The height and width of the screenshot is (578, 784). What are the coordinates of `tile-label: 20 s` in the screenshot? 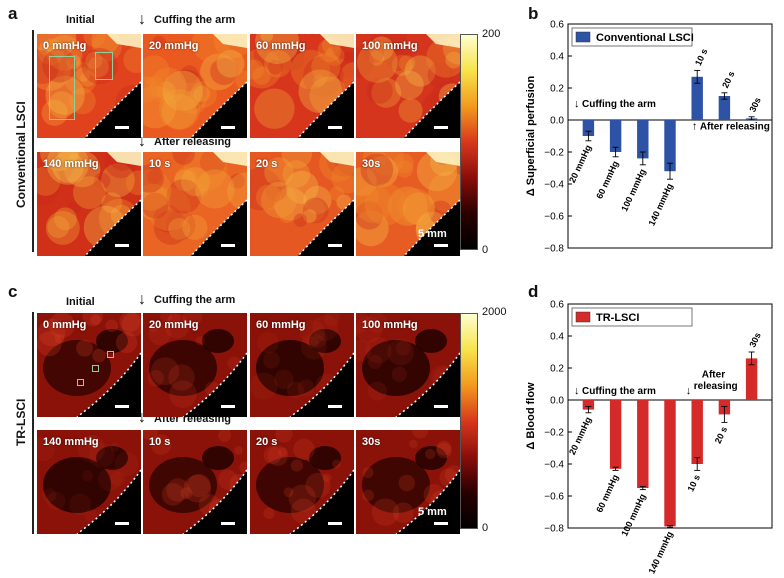 It's located at (267, 442).